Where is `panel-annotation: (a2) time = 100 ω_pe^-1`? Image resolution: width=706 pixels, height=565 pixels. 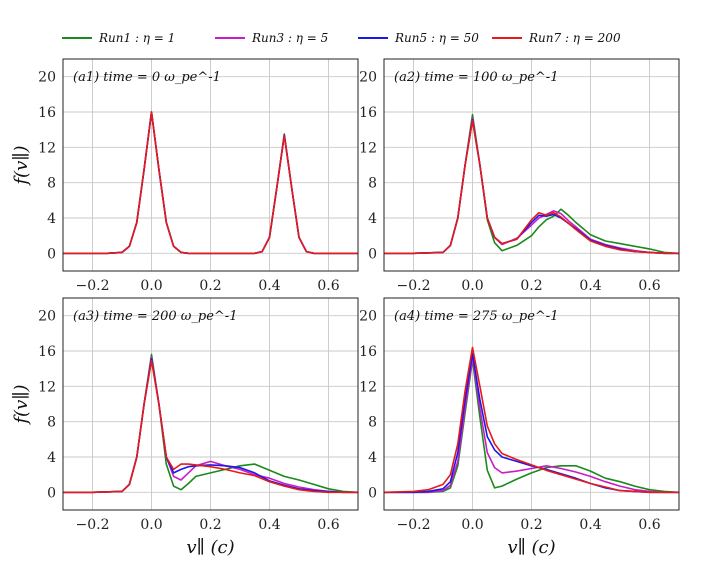 panel-annotation: (a2) time = 100 ω_pe^-1 is located at coordinates (476, 77).